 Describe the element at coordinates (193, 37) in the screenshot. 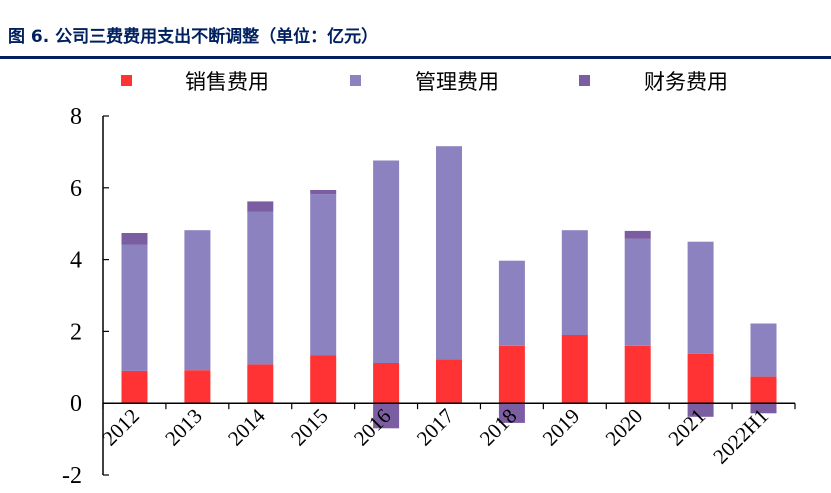

I see `figure-title: 图 6. 公司三费费用支出不断调整（单位：亿元）` at that location.